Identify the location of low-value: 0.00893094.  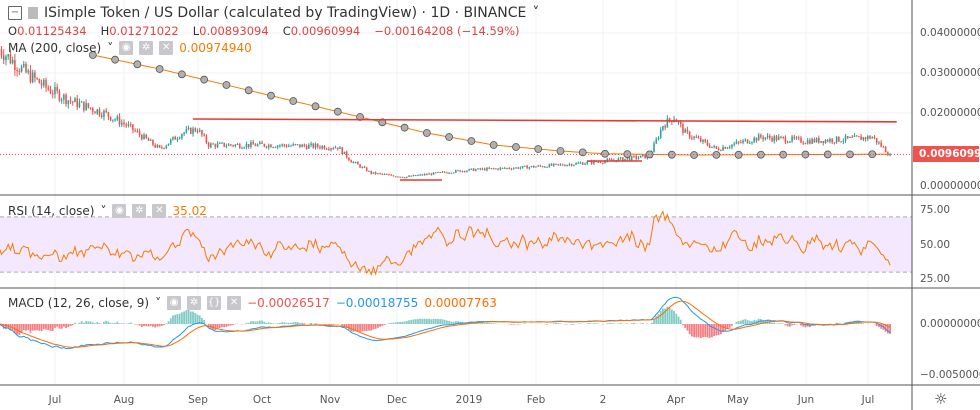
(234, 31).